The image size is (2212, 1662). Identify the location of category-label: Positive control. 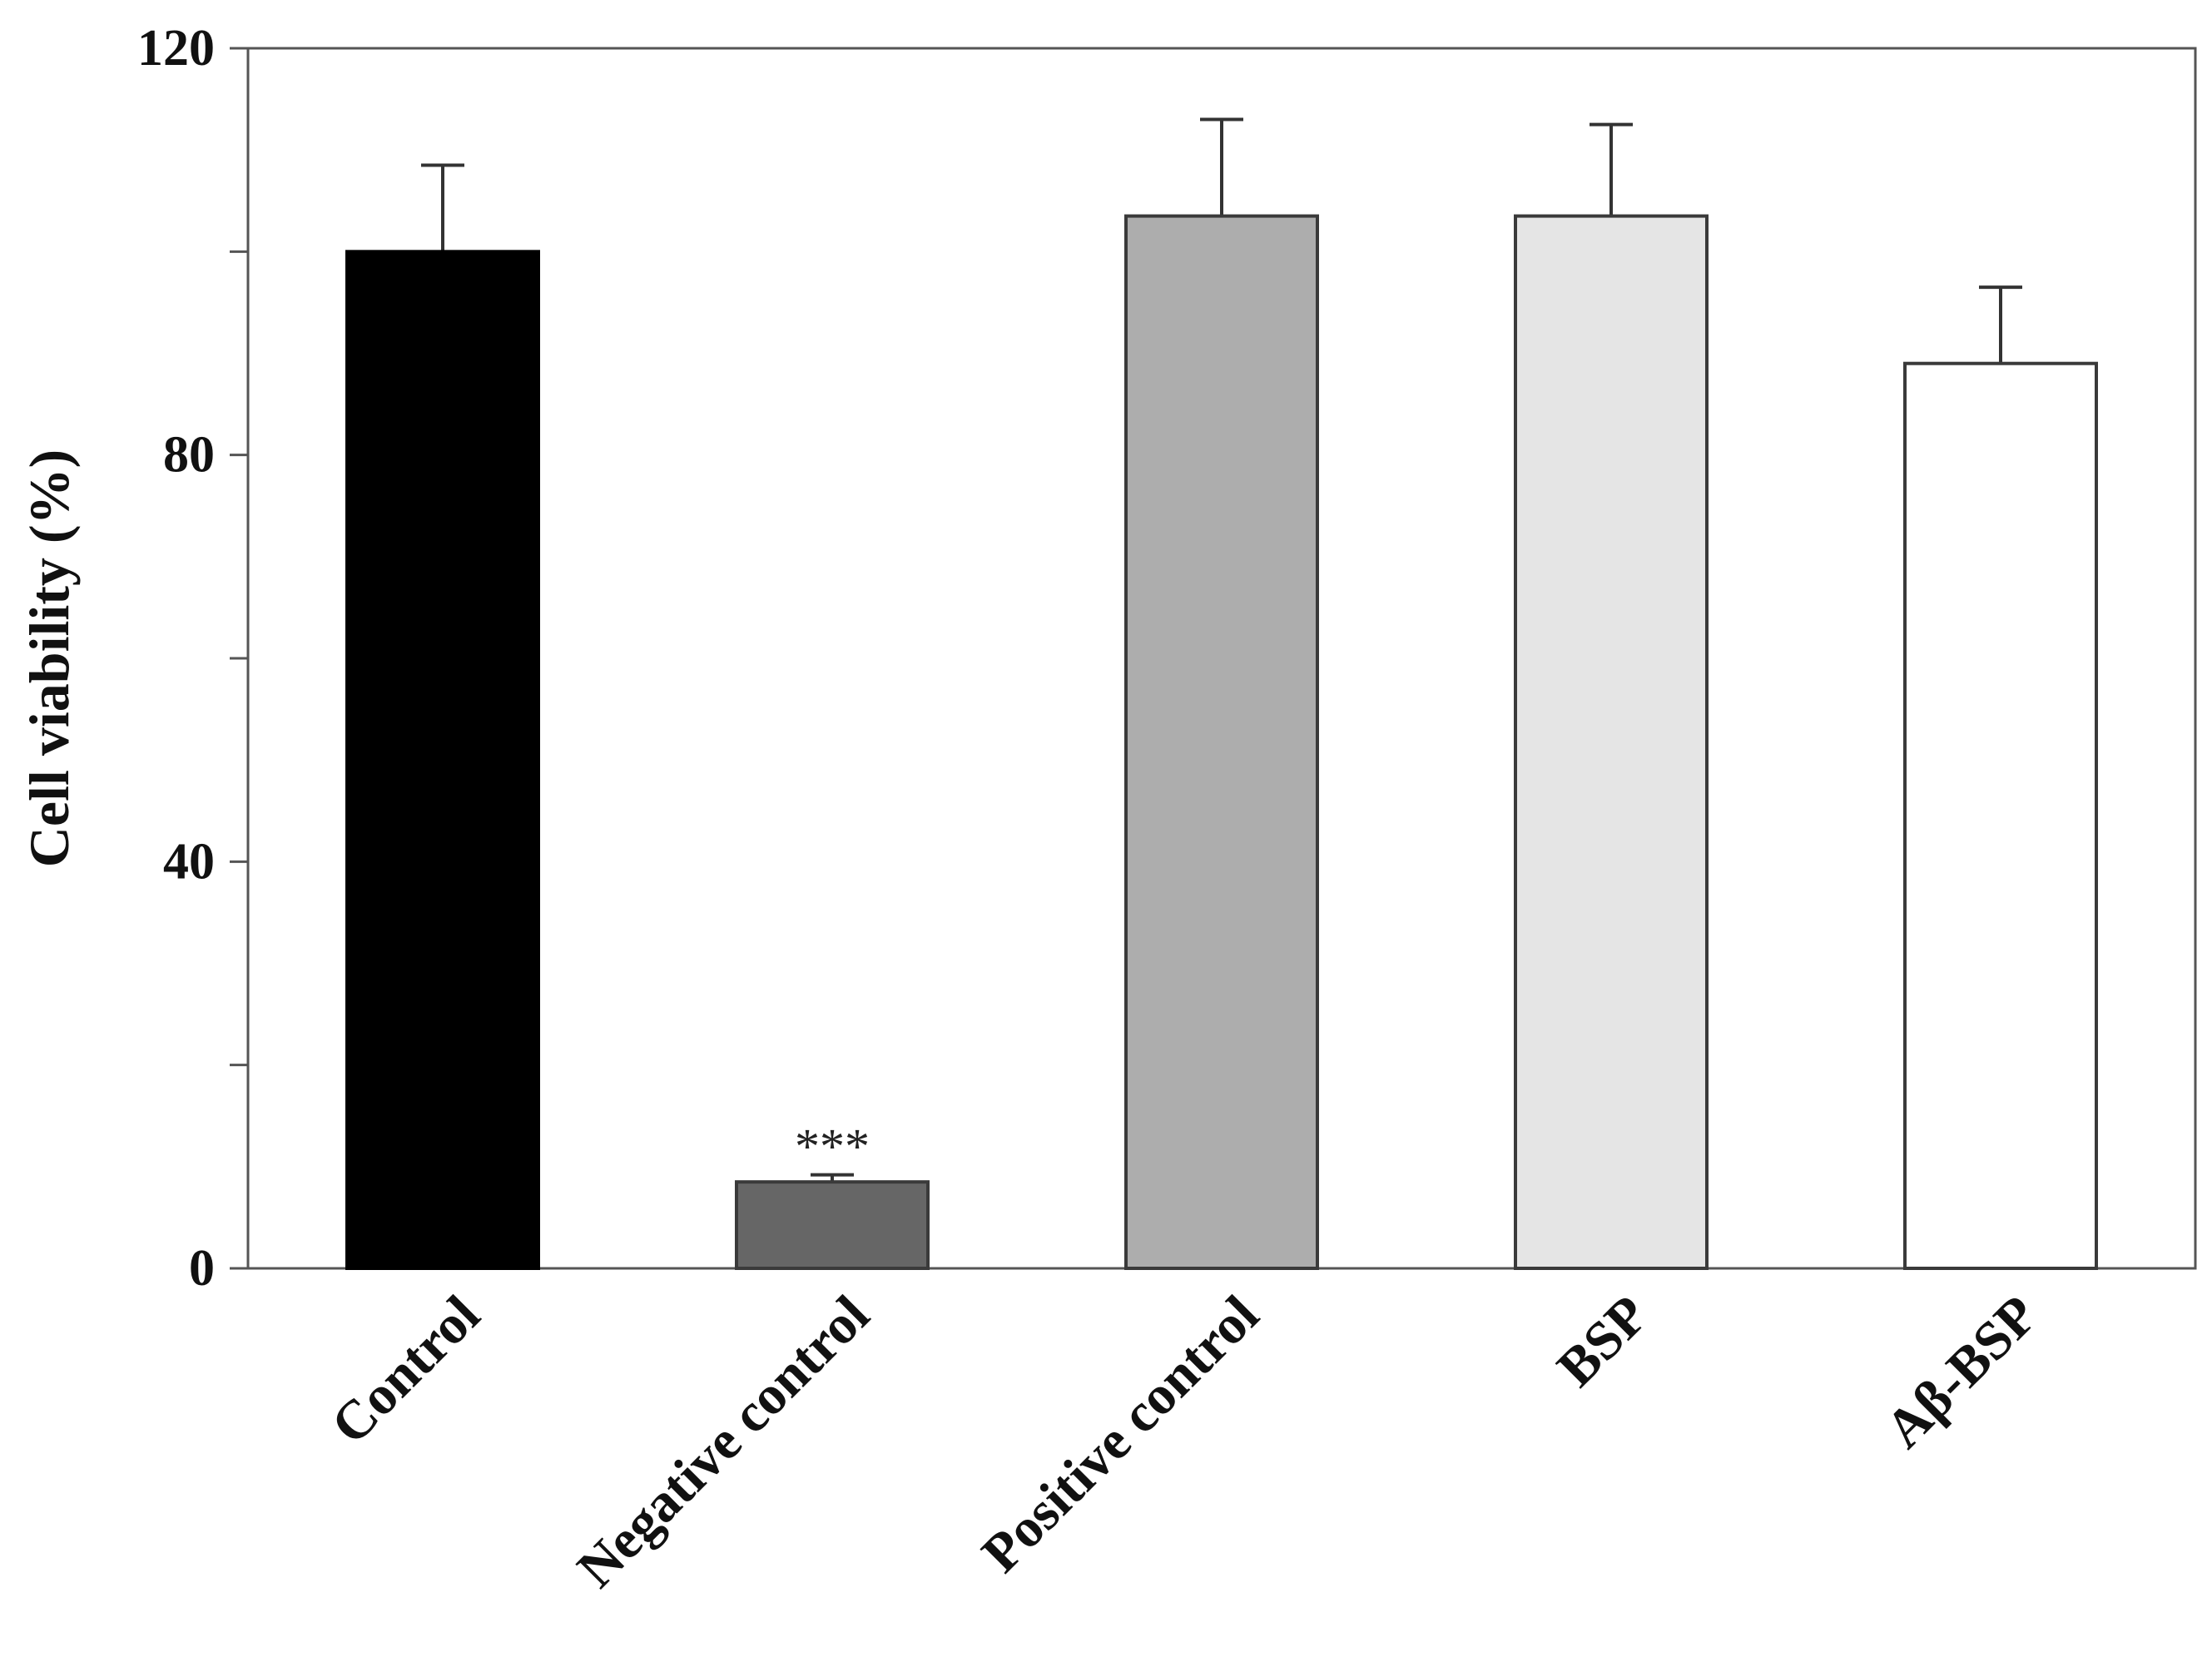
(1121, 1434).